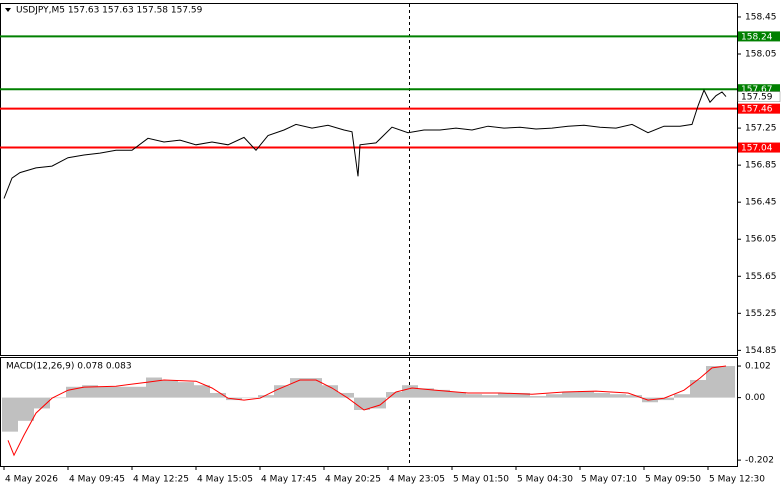 The image size is (781, 489). I want to click on y-tick-label: 156.85, so click(761, 166).